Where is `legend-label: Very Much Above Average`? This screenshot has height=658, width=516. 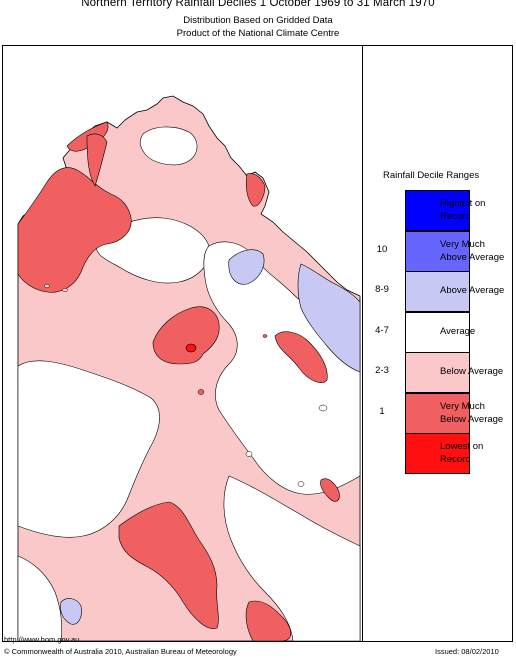 legend-label: Very Much Above Average is located at coordinates (472, 251).